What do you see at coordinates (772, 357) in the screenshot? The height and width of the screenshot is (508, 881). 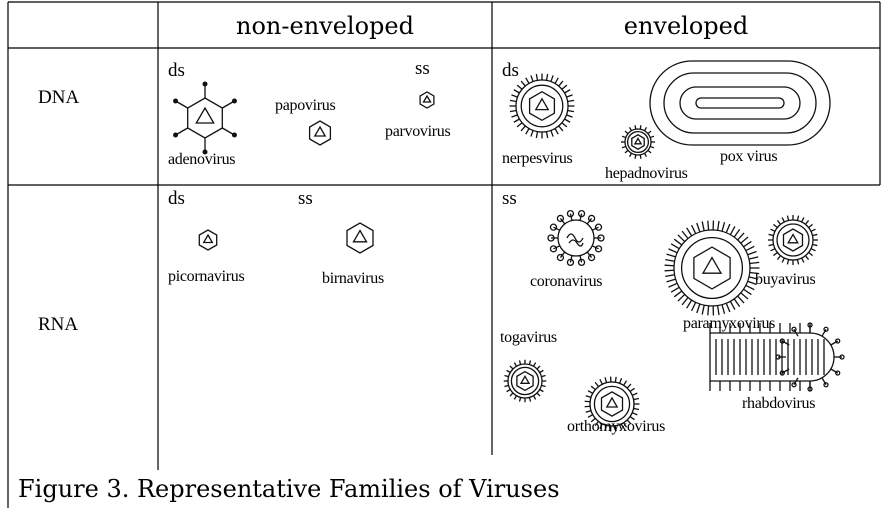 I see `rod` at bounding box center [772, 357].